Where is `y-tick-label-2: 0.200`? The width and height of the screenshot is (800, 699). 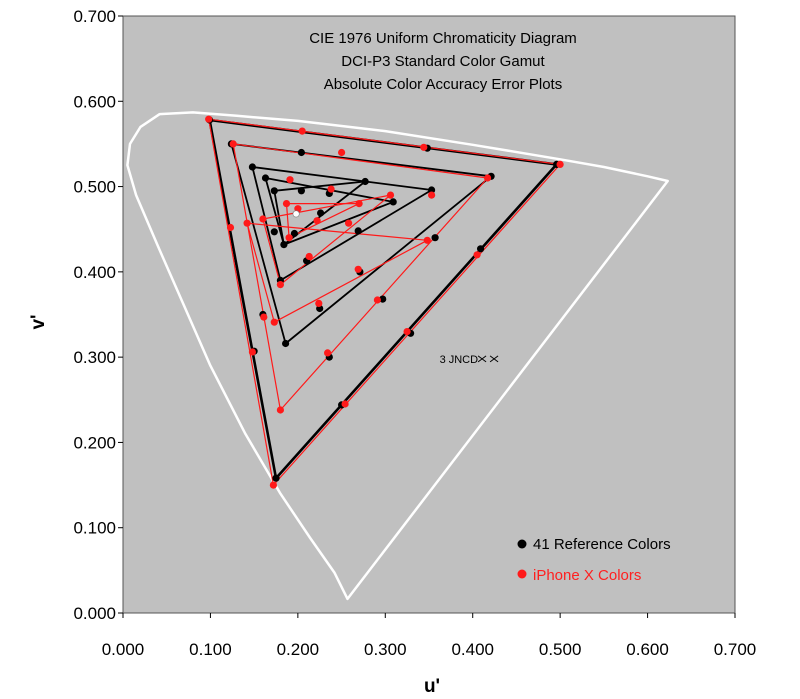 y-tick-label-2: 0.200 is located at coordinates (94, 442).